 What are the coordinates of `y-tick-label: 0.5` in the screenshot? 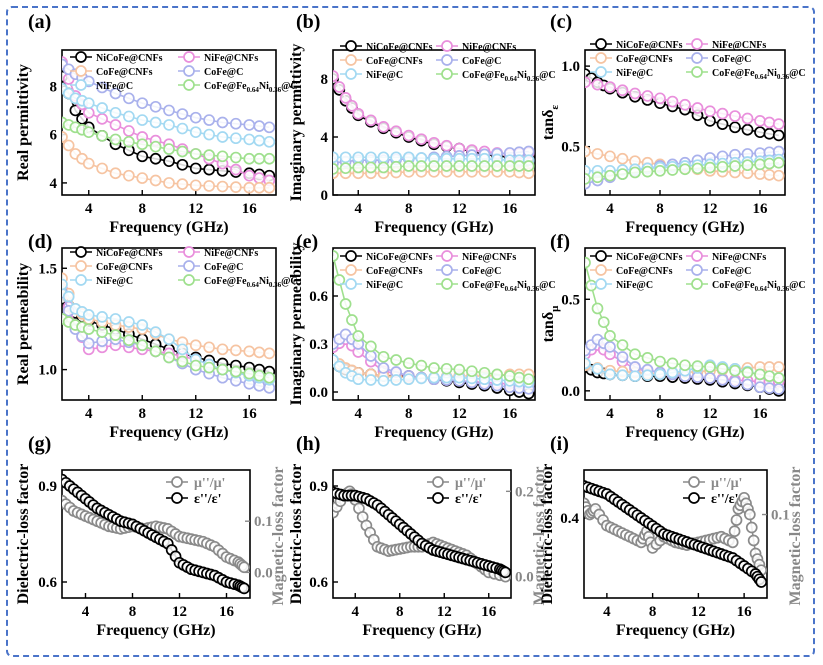 It's located at (570, 300).